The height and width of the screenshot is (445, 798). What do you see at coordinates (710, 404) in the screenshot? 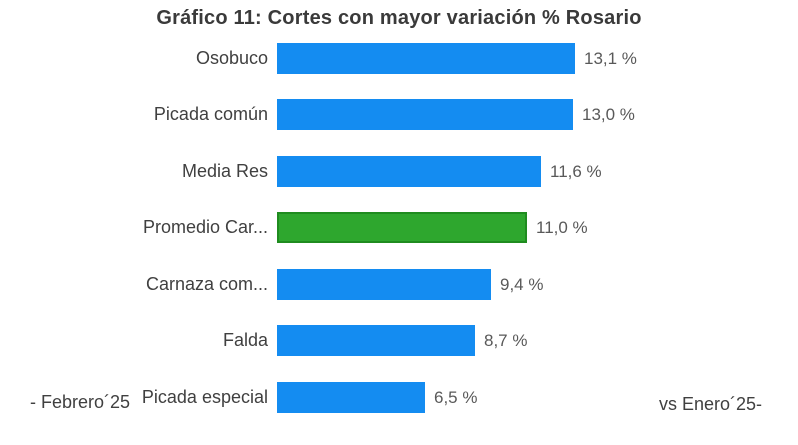
I see `footer-comparison-label: vs Enero´25-` at bounding box center [710, 404].